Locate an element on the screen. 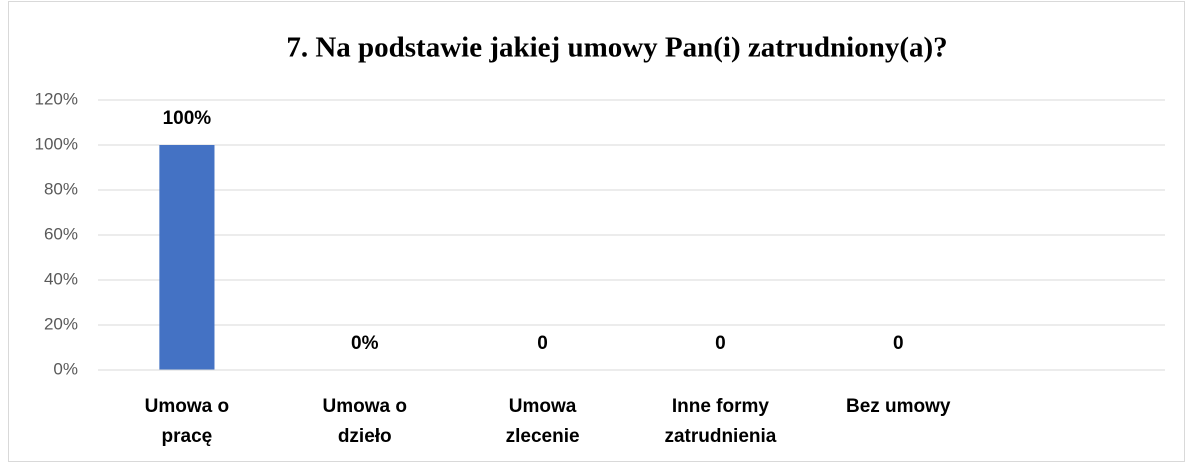  data-label: 100% is located at coordinates (187, 118).